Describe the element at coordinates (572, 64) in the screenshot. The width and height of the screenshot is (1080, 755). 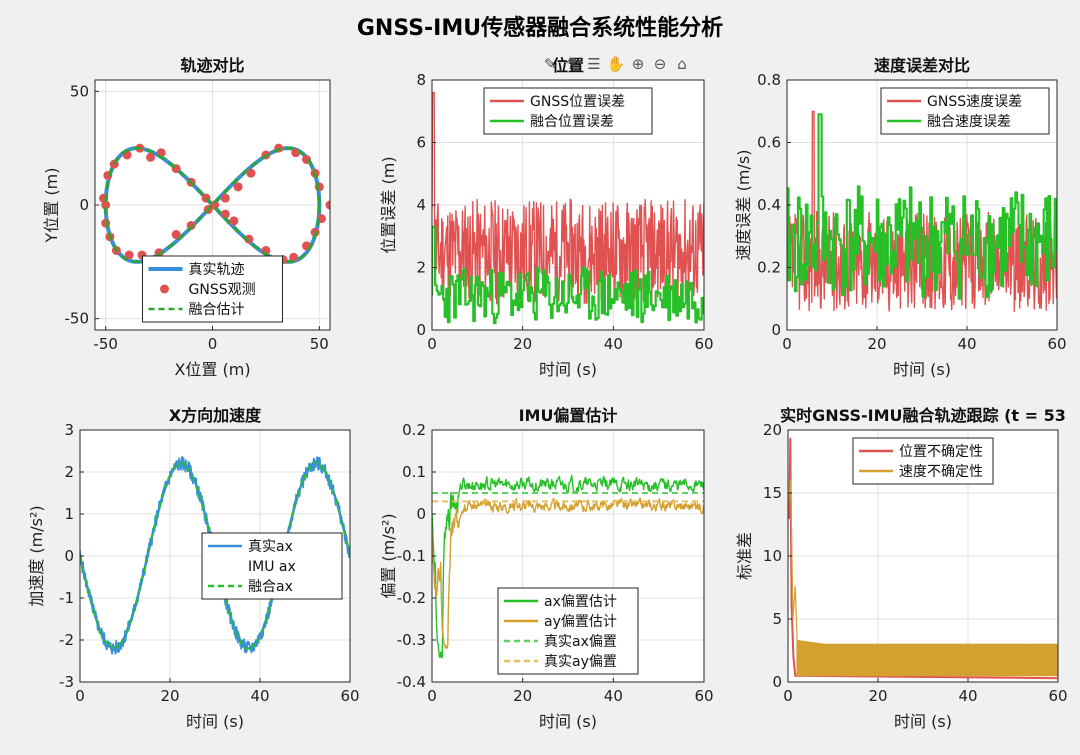
I see `datatip-icon: ⚗` at that location.